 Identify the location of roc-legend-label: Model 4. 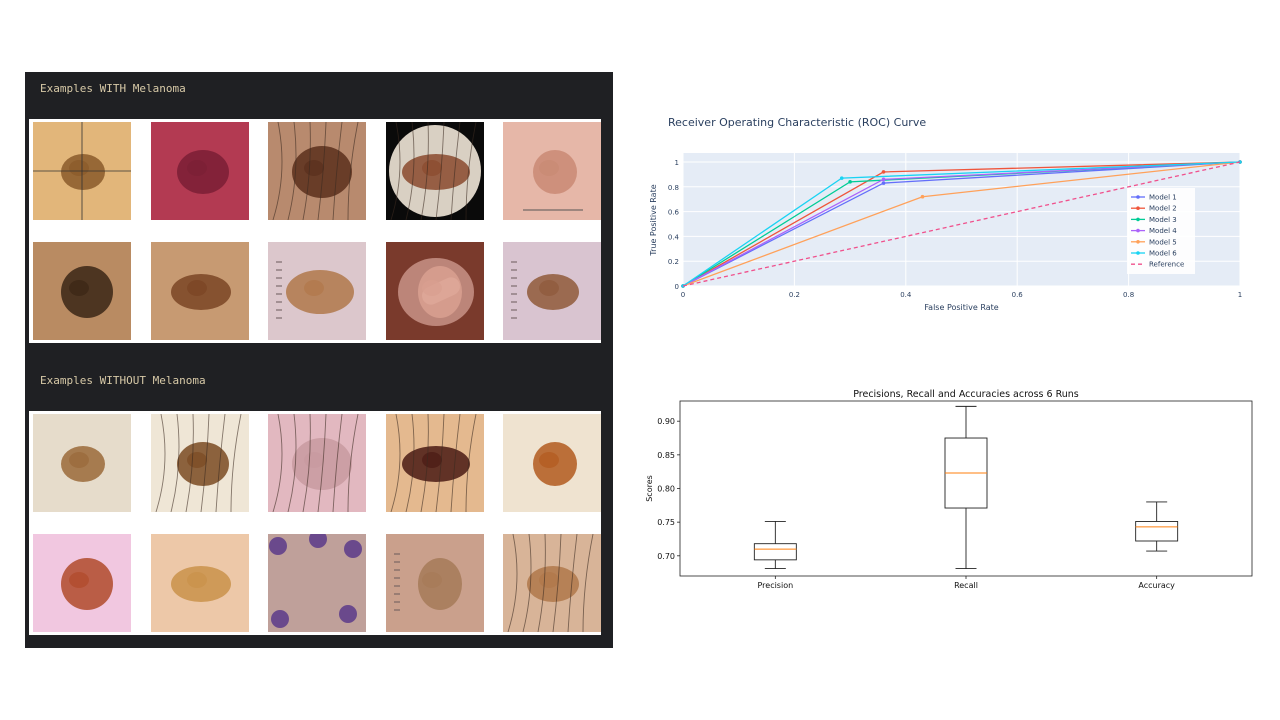
(1163, 231).